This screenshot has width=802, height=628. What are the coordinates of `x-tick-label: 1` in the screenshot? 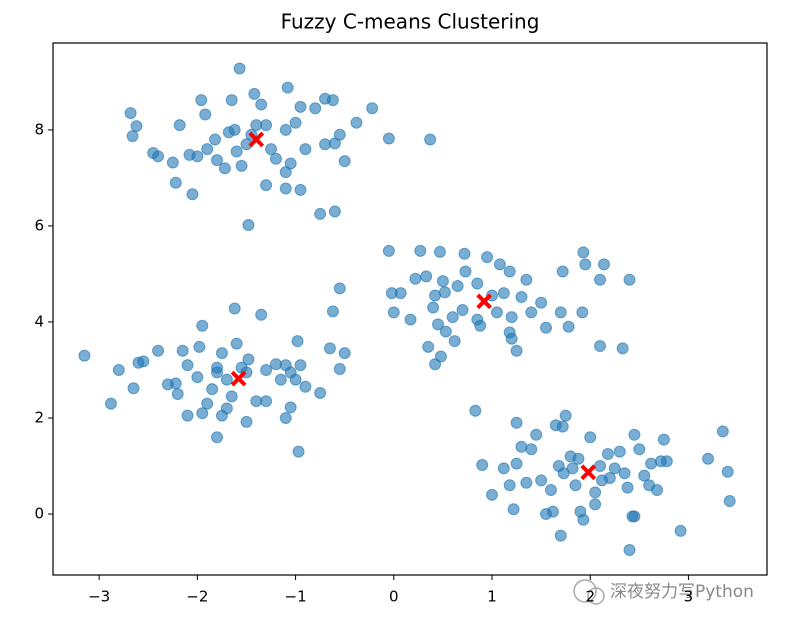 It's located at (492, 597).